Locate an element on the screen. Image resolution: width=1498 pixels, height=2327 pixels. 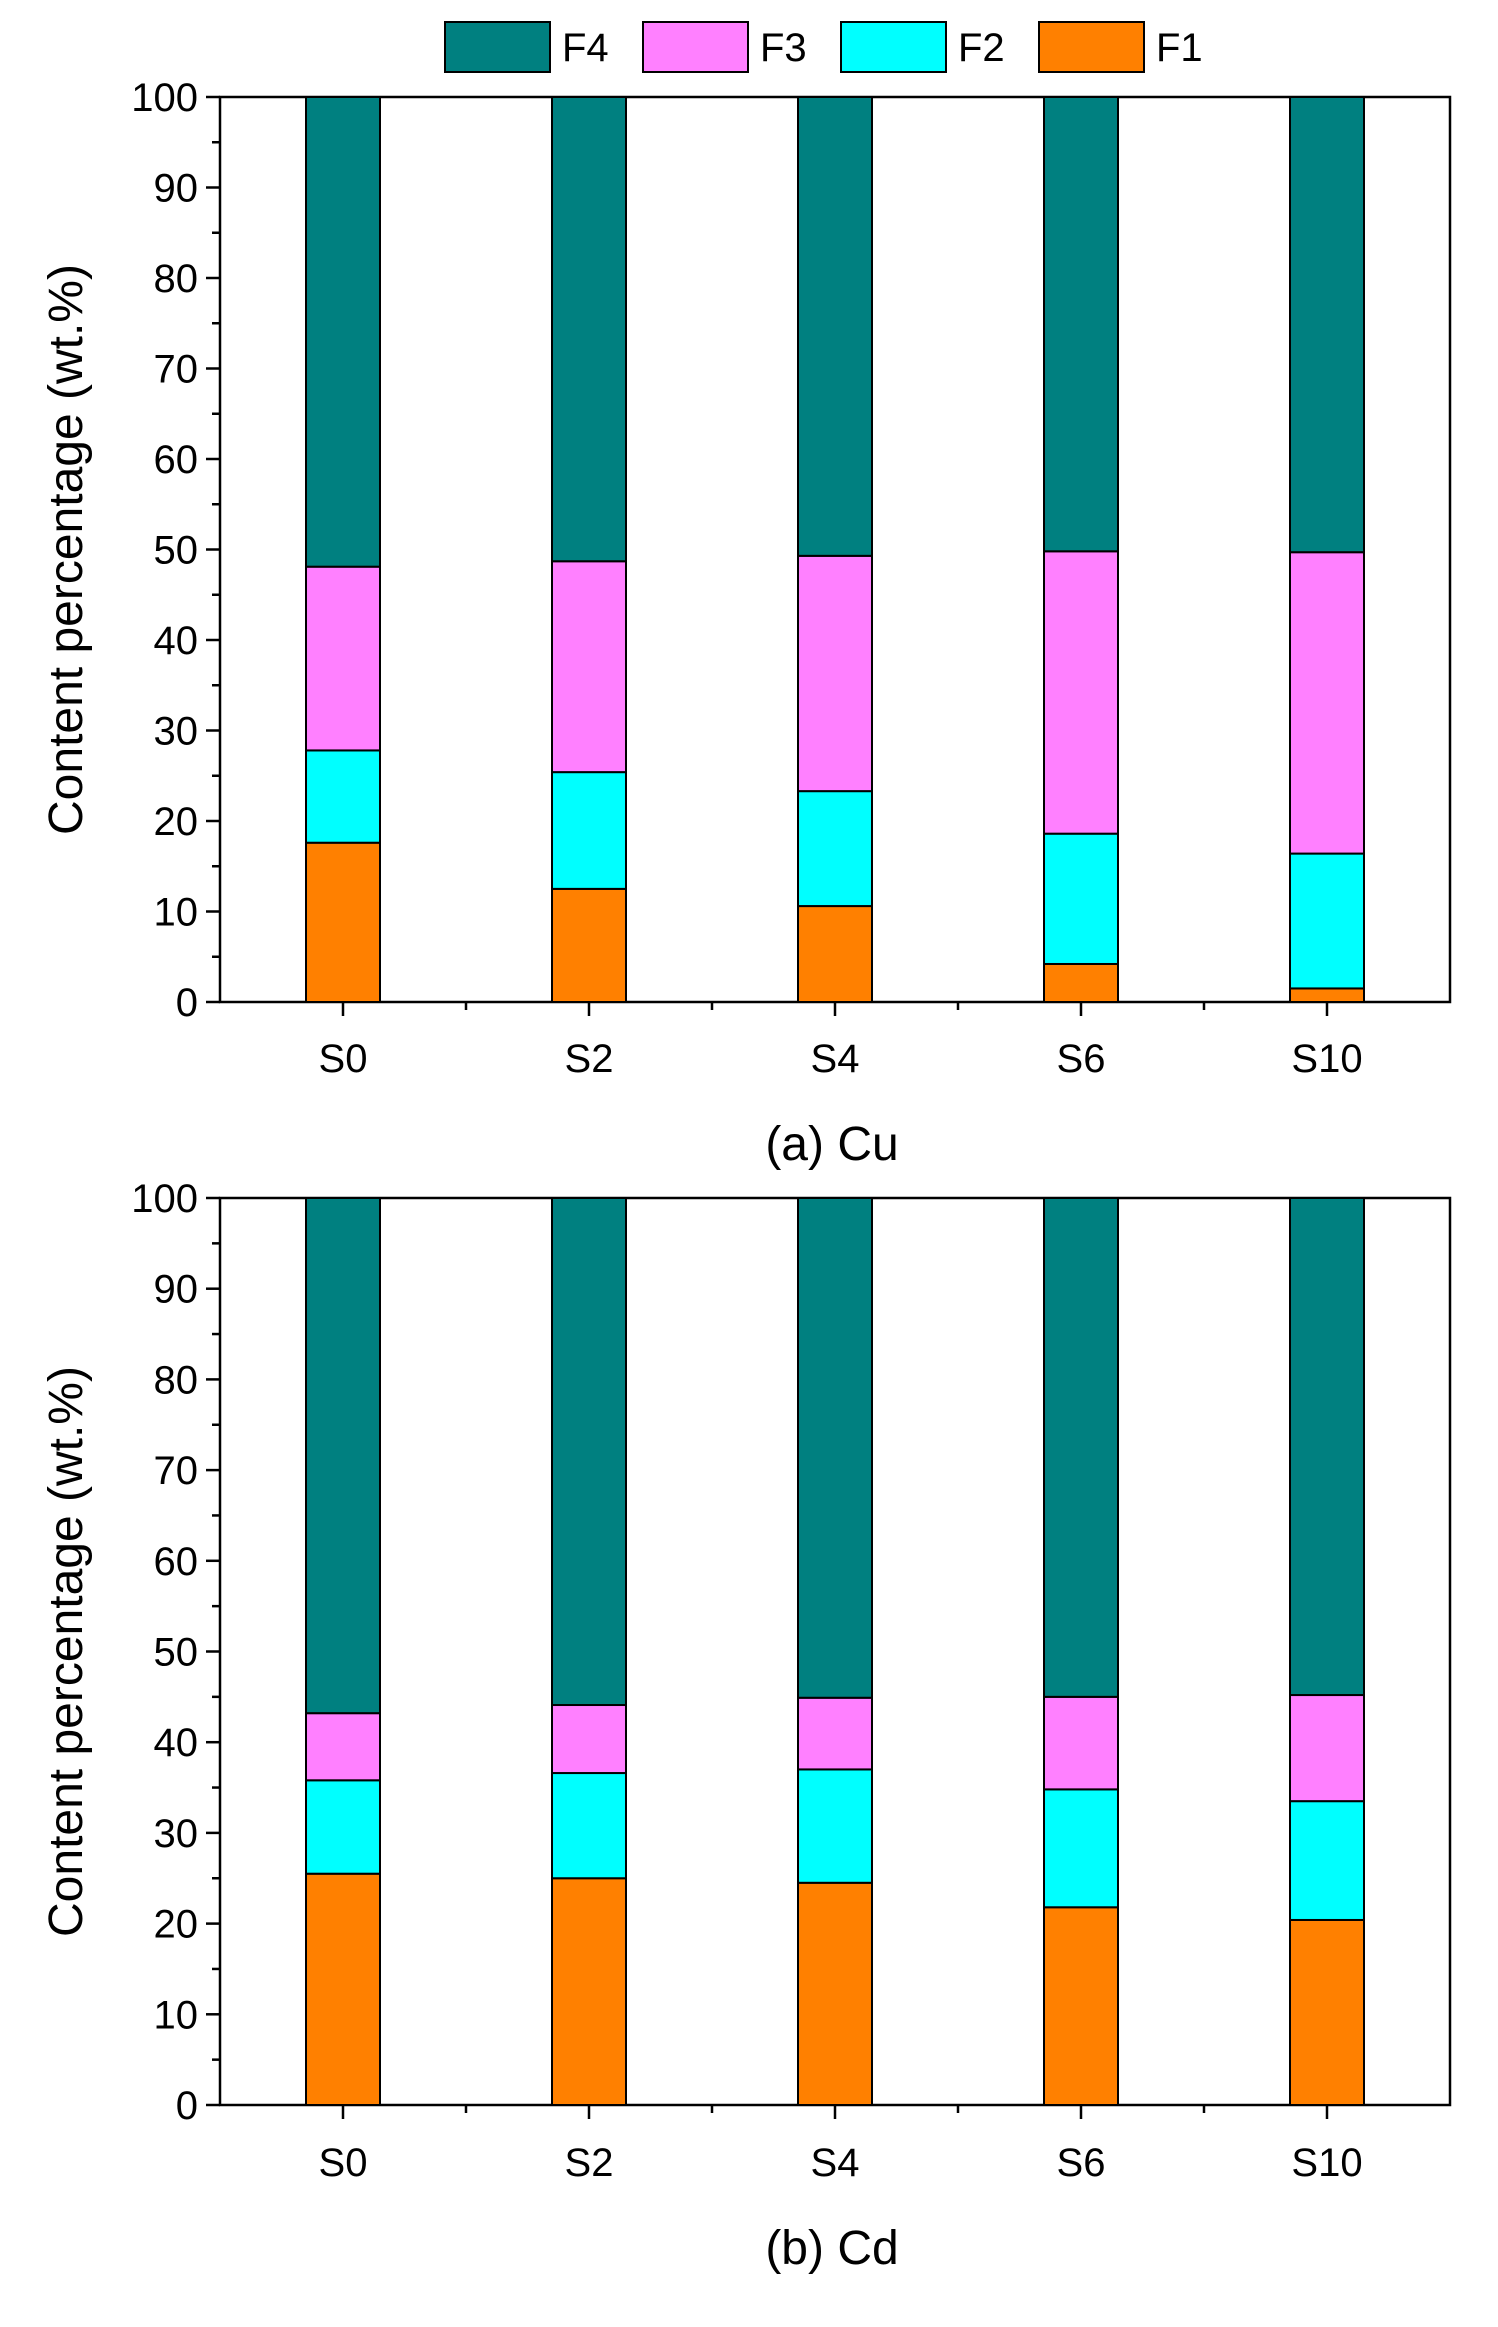
legend-label-f2: F2 is located at coordinates (981, 48).